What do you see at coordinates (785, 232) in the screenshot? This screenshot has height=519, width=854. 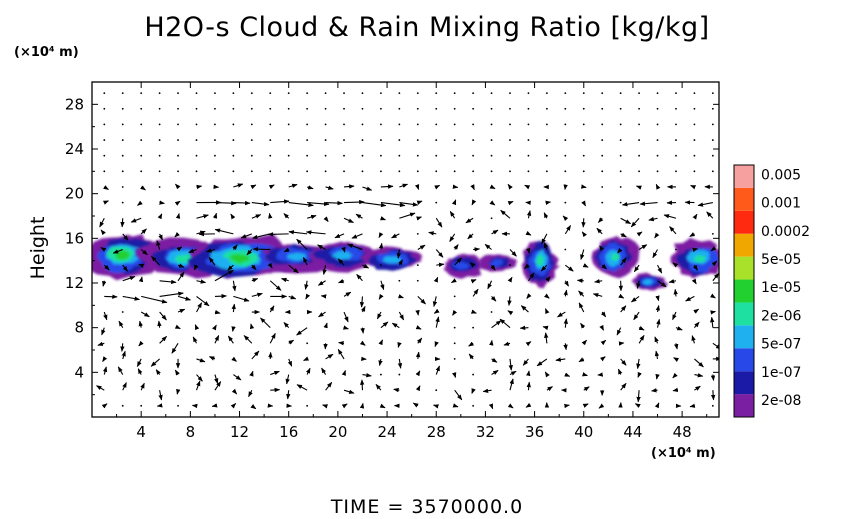 I see `colorbar-label: 0.0002` at bounding box center [785, 232].